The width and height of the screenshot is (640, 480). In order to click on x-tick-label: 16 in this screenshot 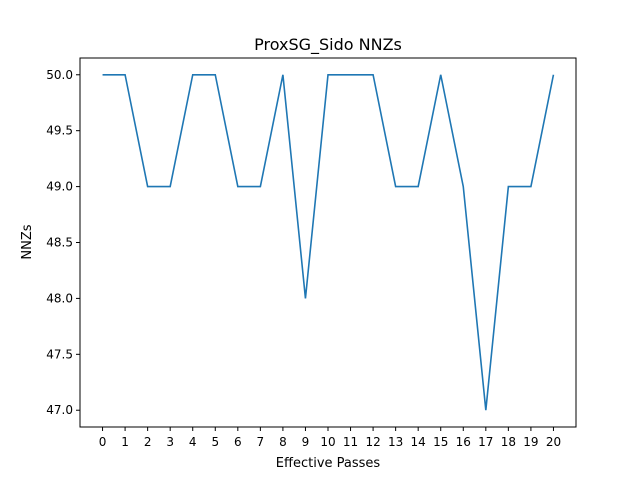, I will do `click(463, 442)`.